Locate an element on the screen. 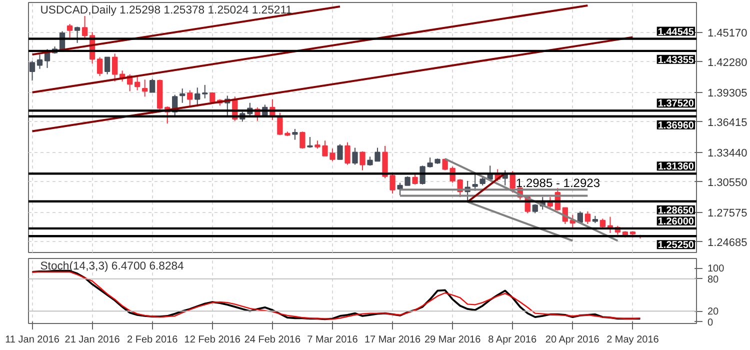 This screenshot has width=750, height=350. ref-line-label: 1.37520 is located at coordinates (676, 104).